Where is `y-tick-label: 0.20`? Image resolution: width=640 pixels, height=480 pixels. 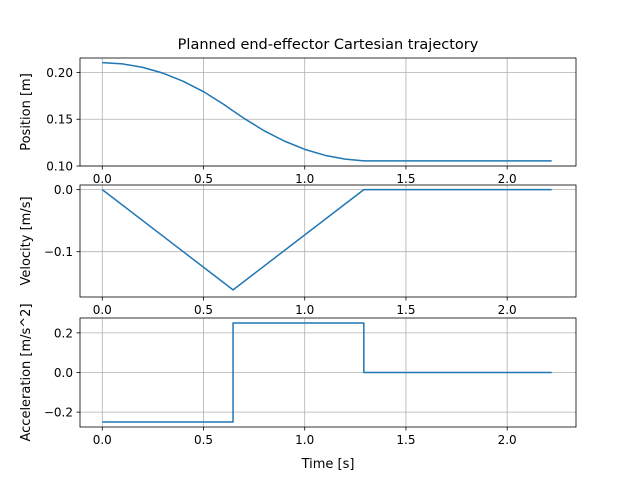 y-tick-label: 0.20 is located at coordinates (59, 73).